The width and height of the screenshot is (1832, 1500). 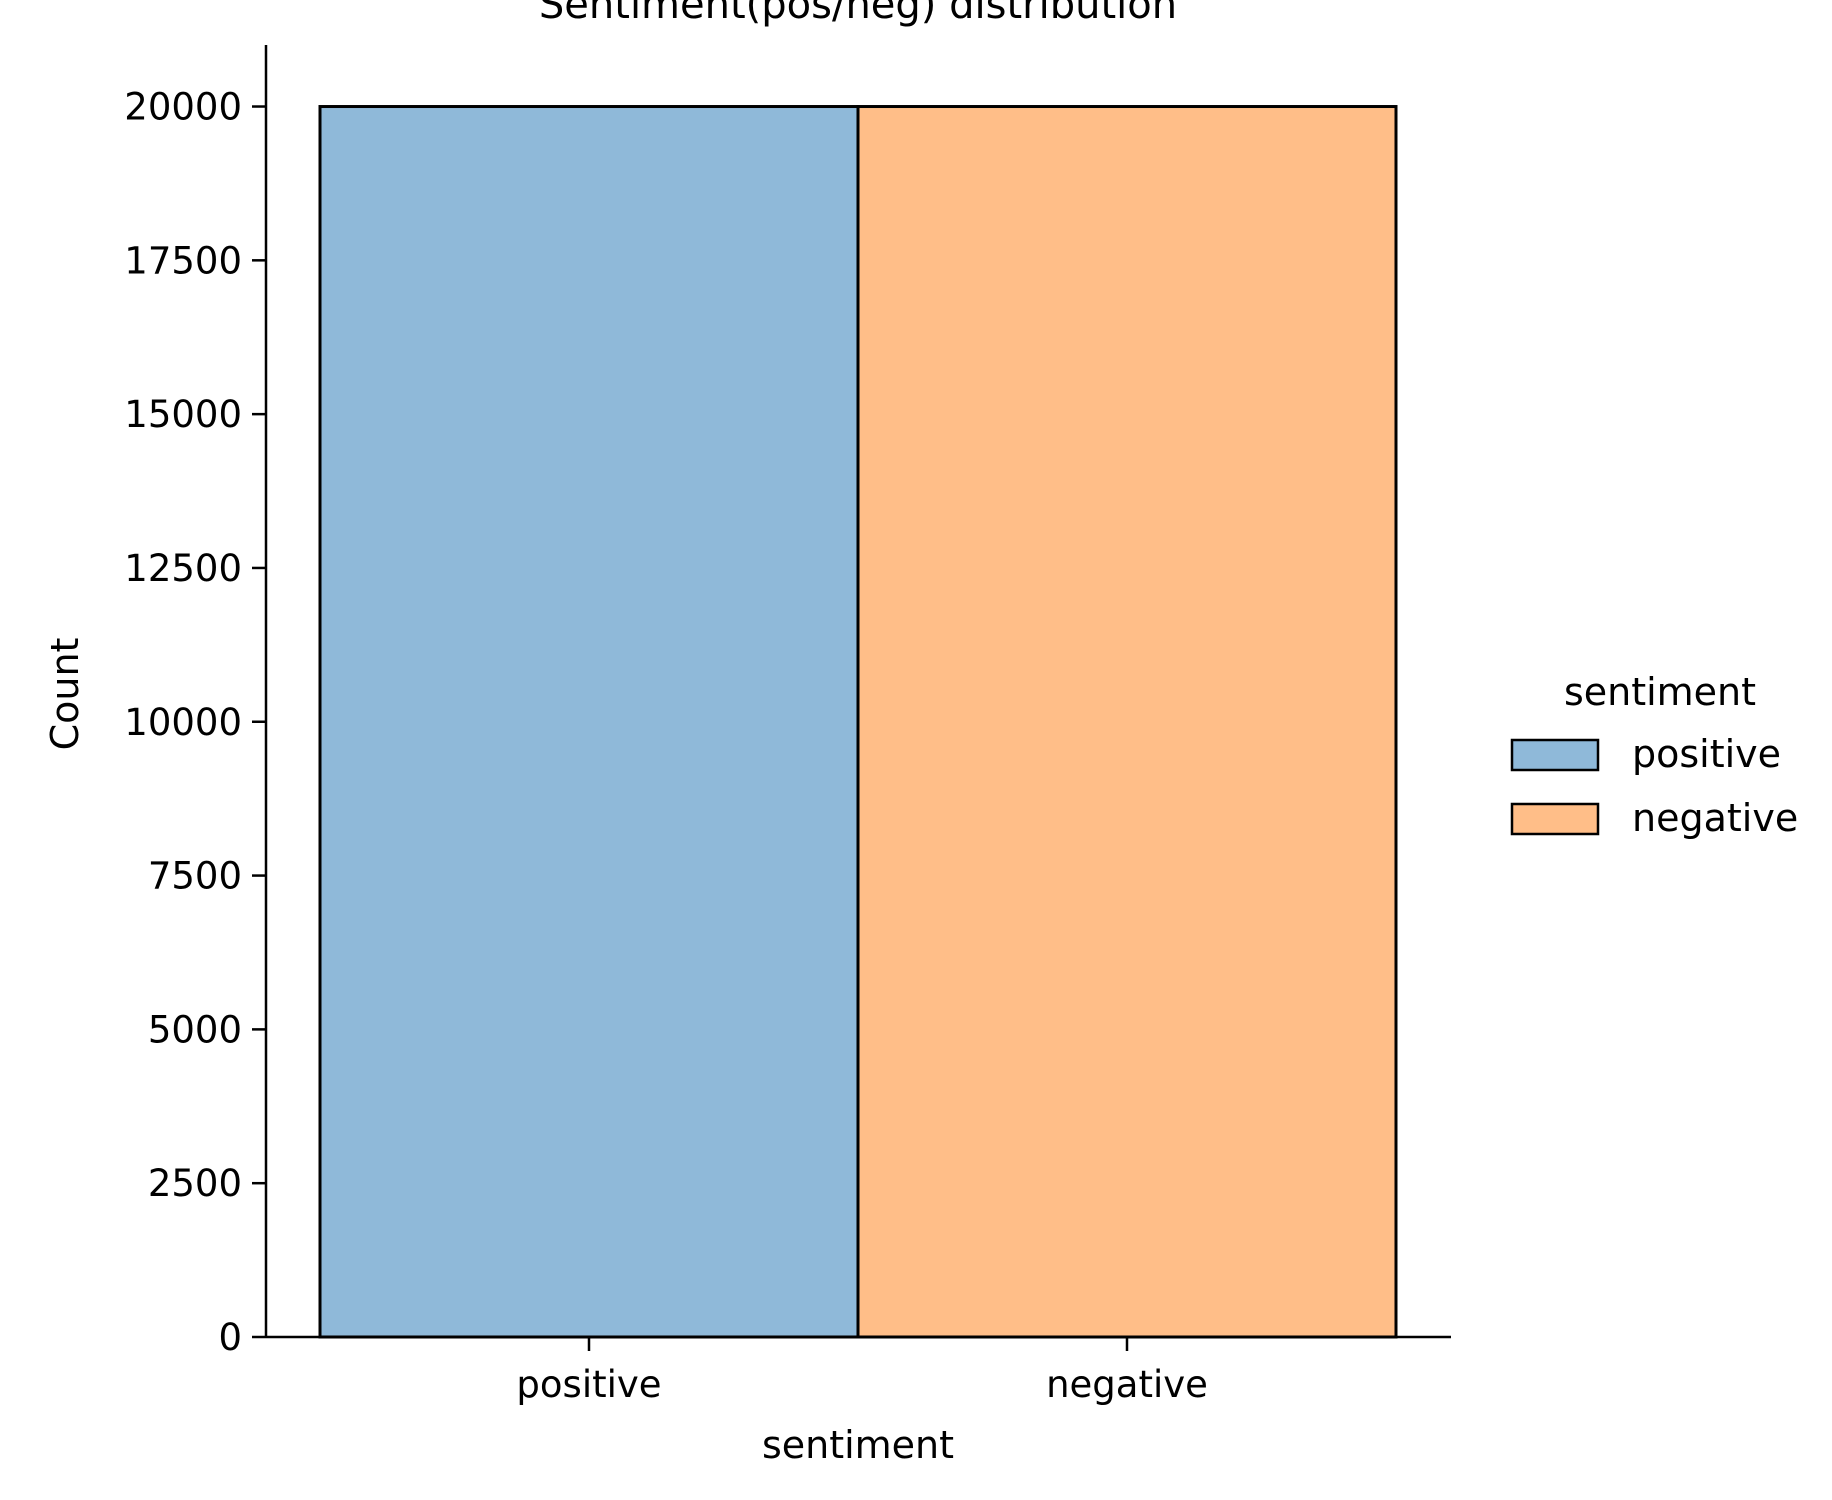 I want to click on x-tick-label: negative, so click(x=1127, y=1384).